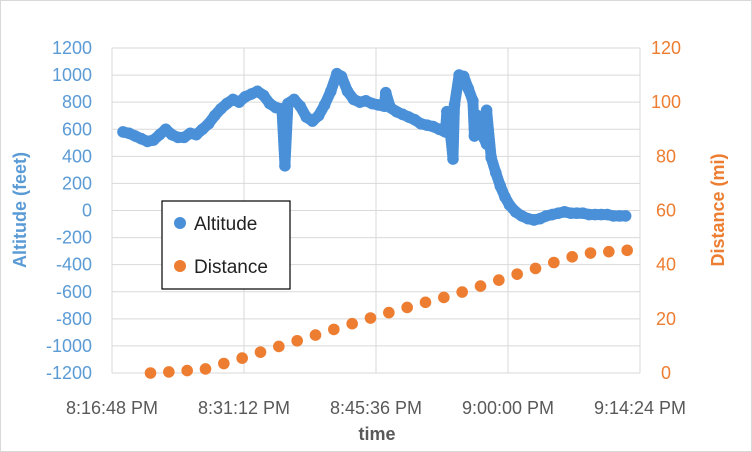 This screenshot has width=752, height=452. What do you see at coordinates (225, 224) in the screenshot?
I see `legend-altitude-label: Altitude` at bounding box center [225, 224].